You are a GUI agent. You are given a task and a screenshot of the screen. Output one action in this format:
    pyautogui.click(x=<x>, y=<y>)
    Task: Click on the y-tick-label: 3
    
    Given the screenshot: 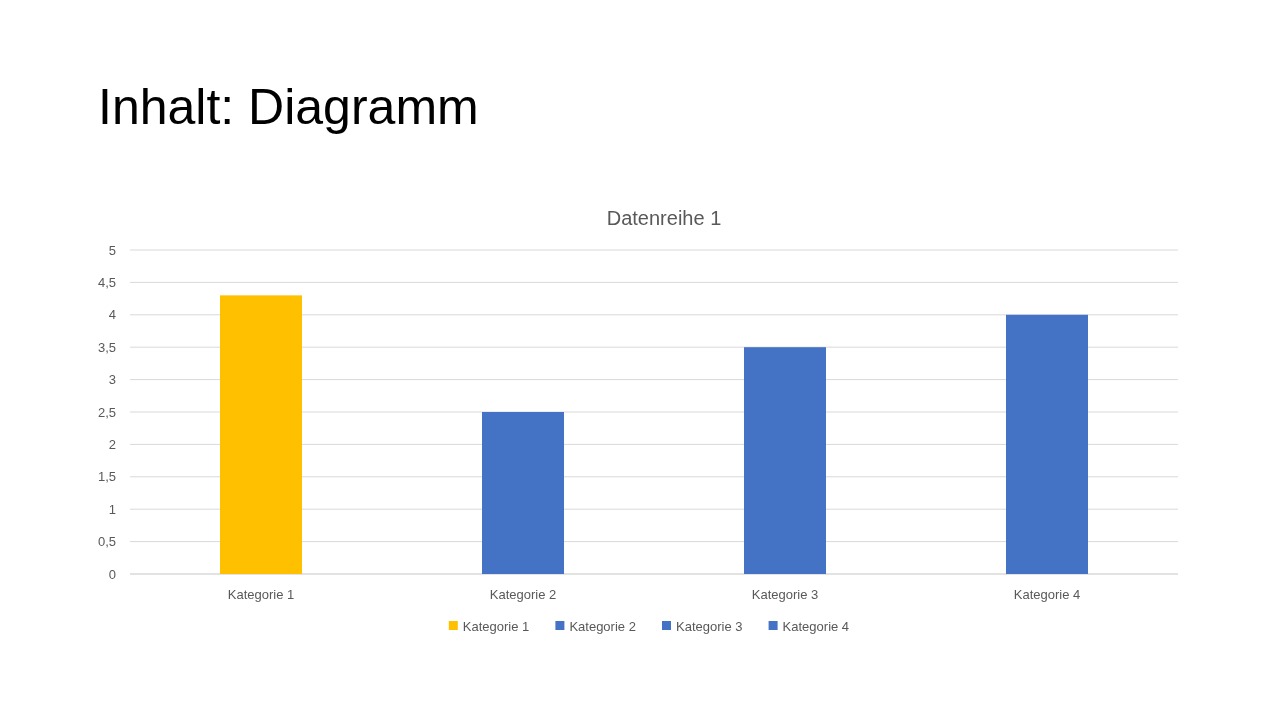 What is the action you would take?
    pyautogui.click(x=112, y=380)
    